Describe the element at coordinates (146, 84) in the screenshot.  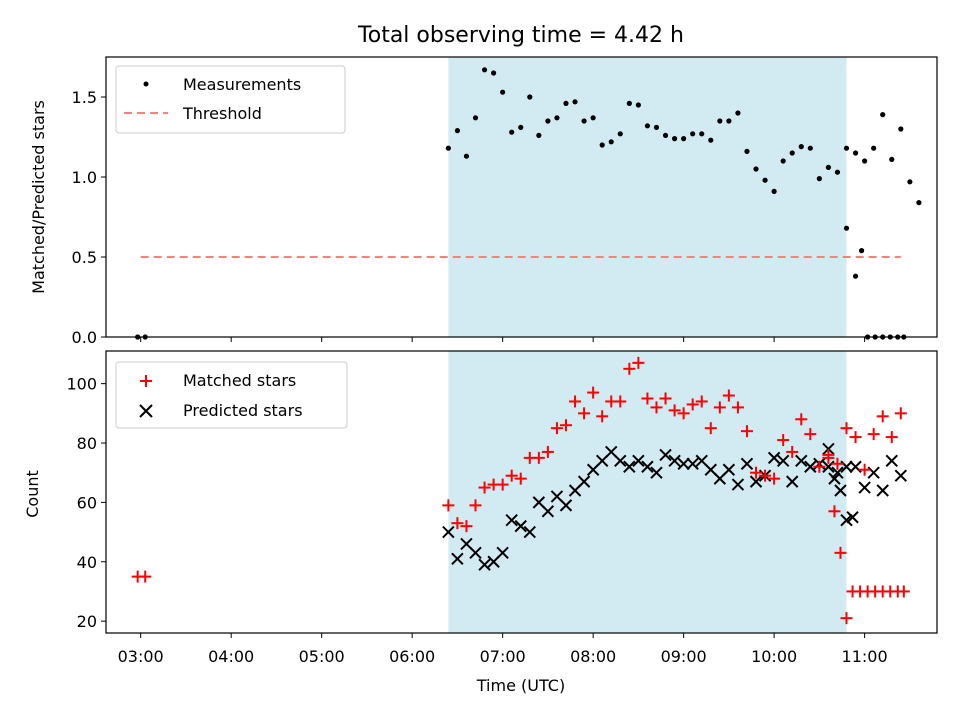
I see `legend-measurements-marker` at that location.